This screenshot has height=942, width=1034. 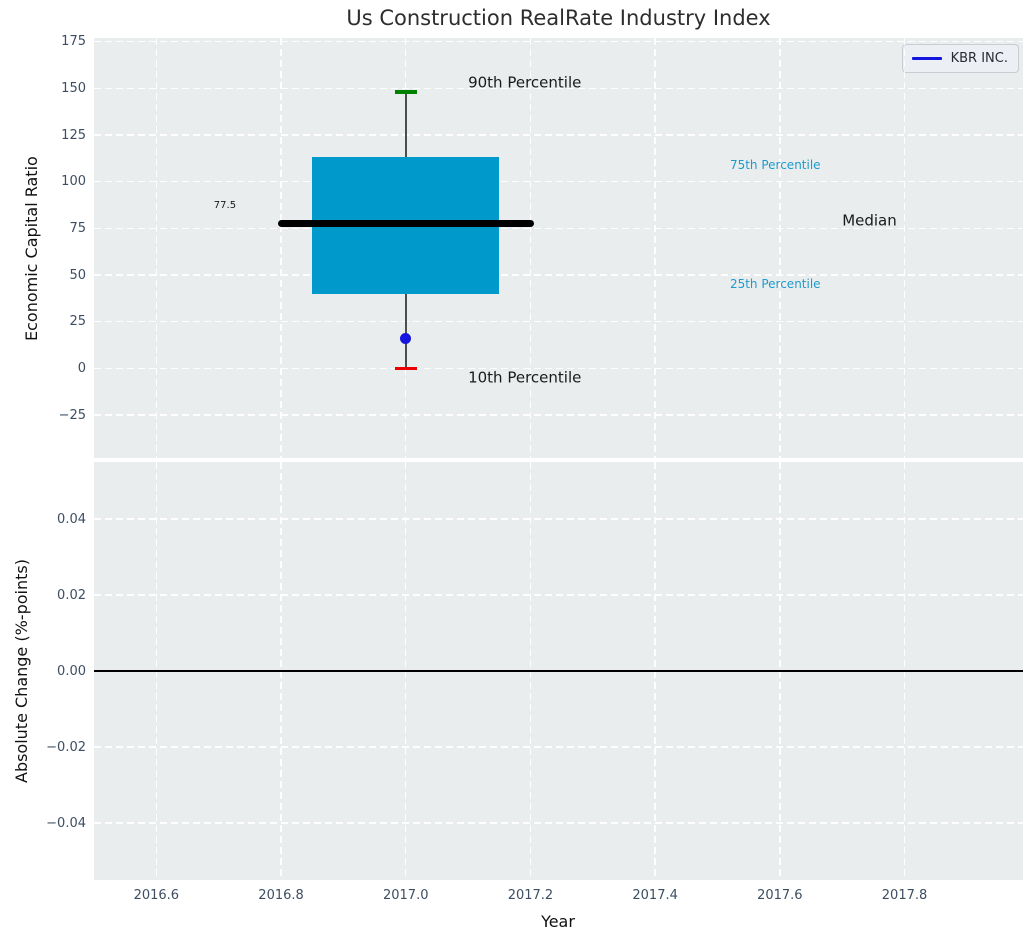 I want to click on y-tick-label: 175, so click(x=73, y=42).